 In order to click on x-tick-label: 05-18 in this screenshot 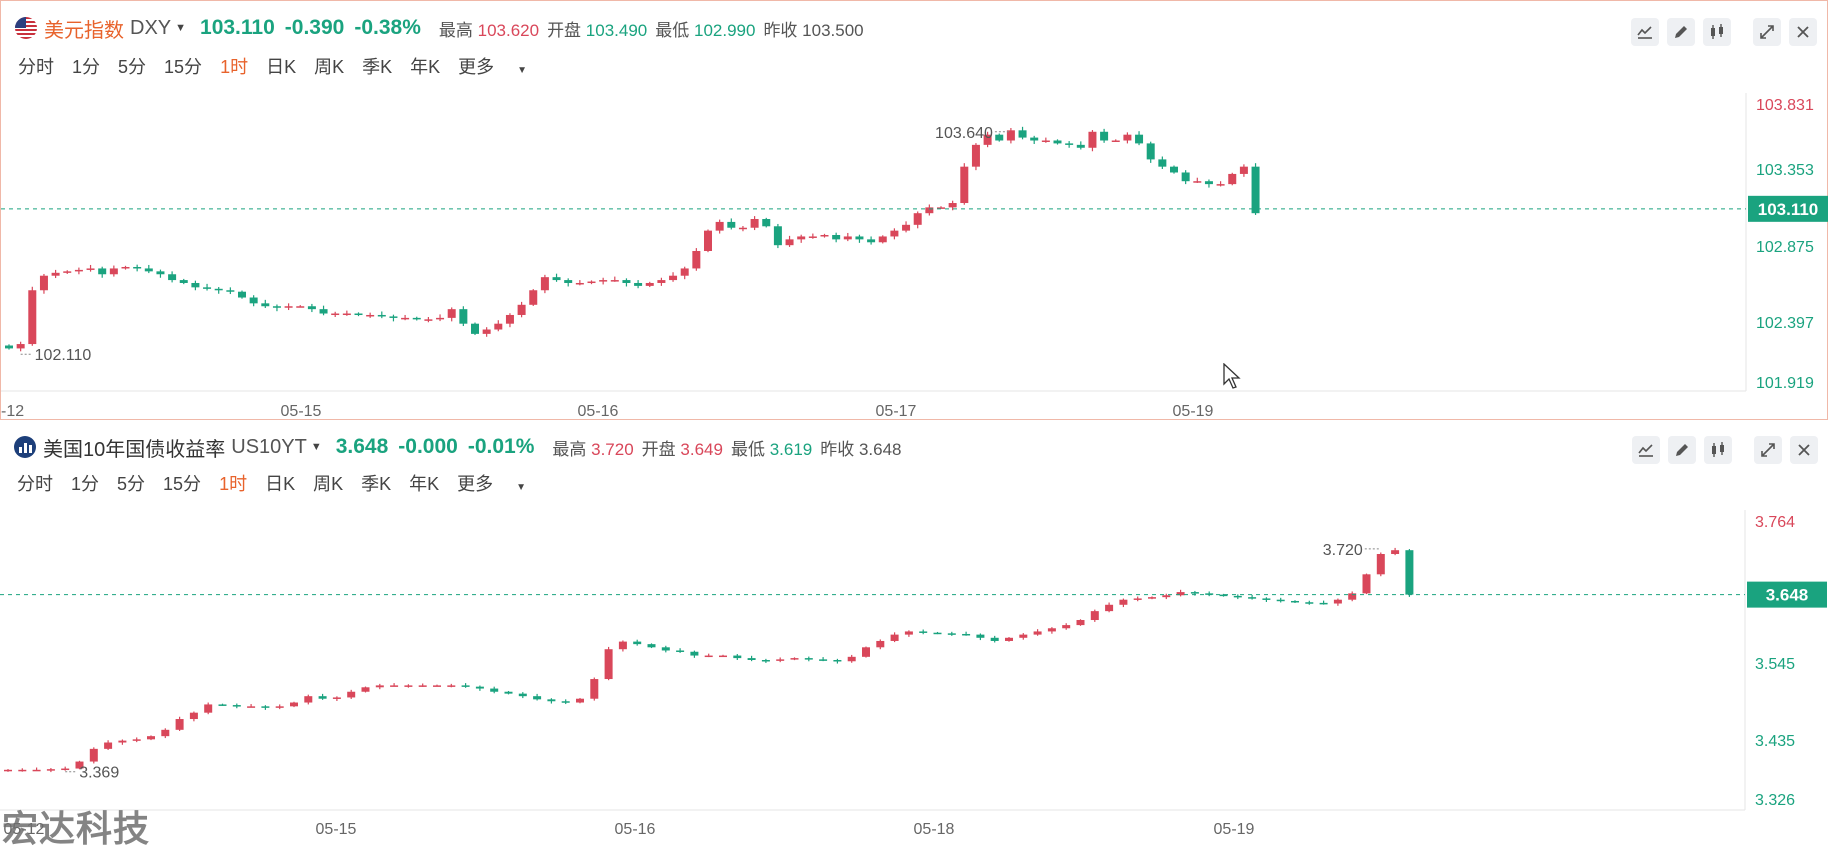, I will do `click(934, 829)`.